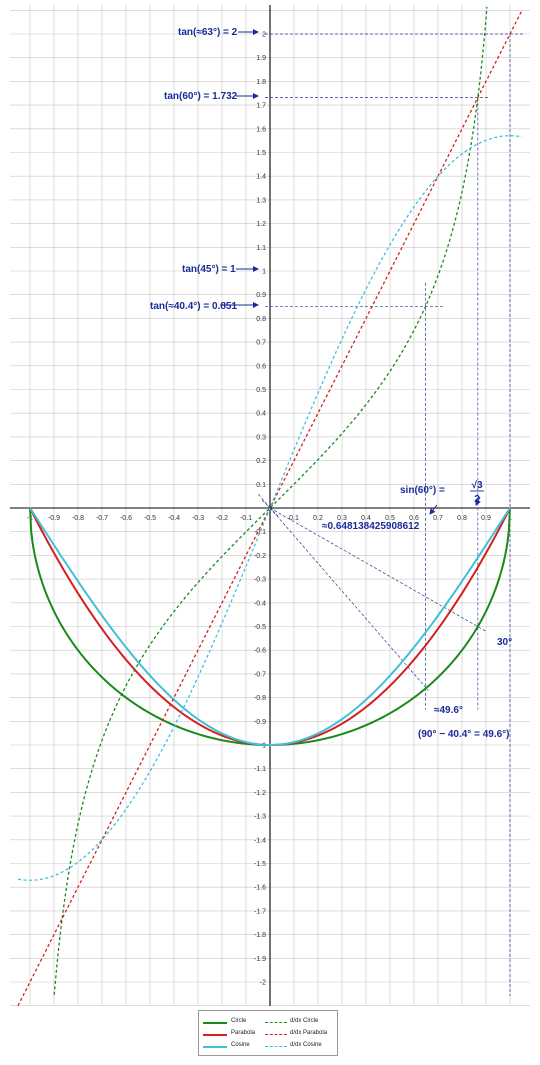 Image resolution: width=540 pixels, height=1065 pixels. I want to click on legend-label-cosine: Cosine, so click(240, 1045).